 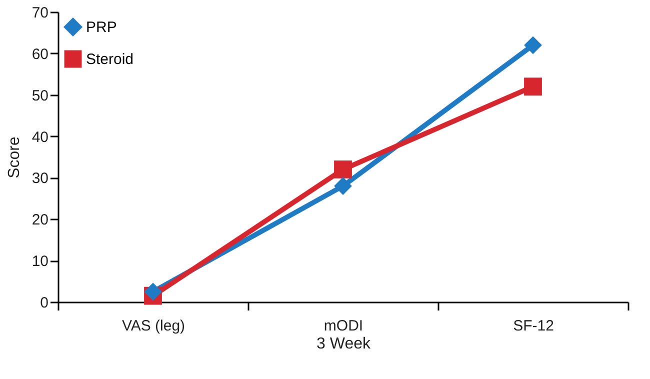 I want to click on legend-label: PRP, so click(x=101, y=27).